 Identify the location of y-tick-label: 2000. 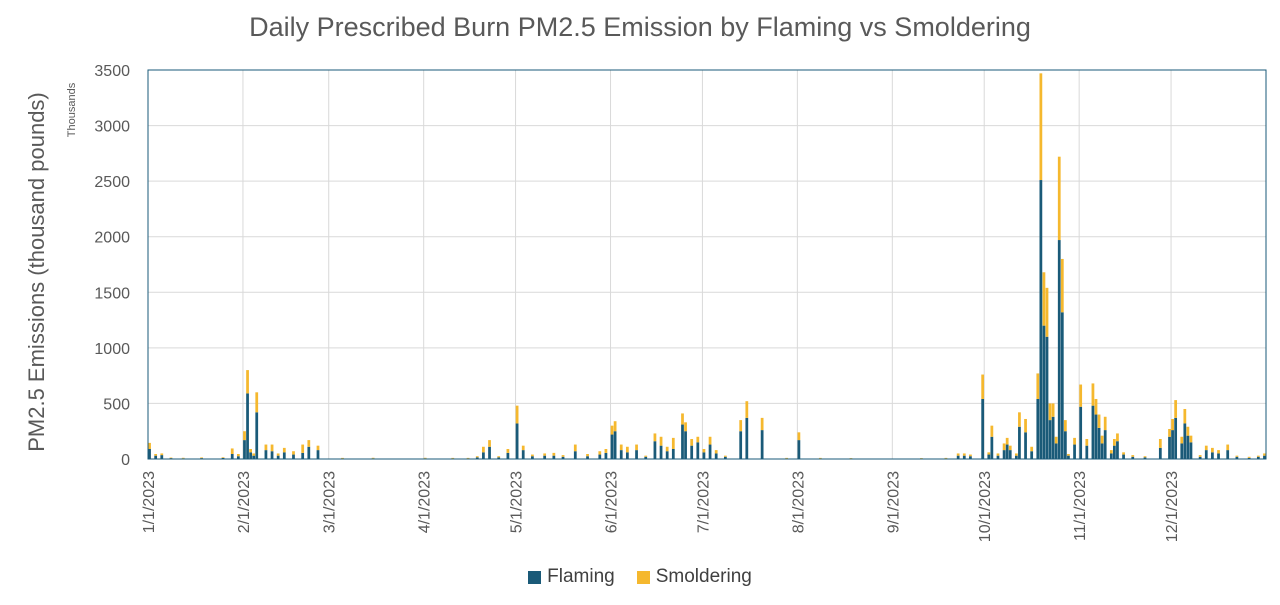
(112, 238).